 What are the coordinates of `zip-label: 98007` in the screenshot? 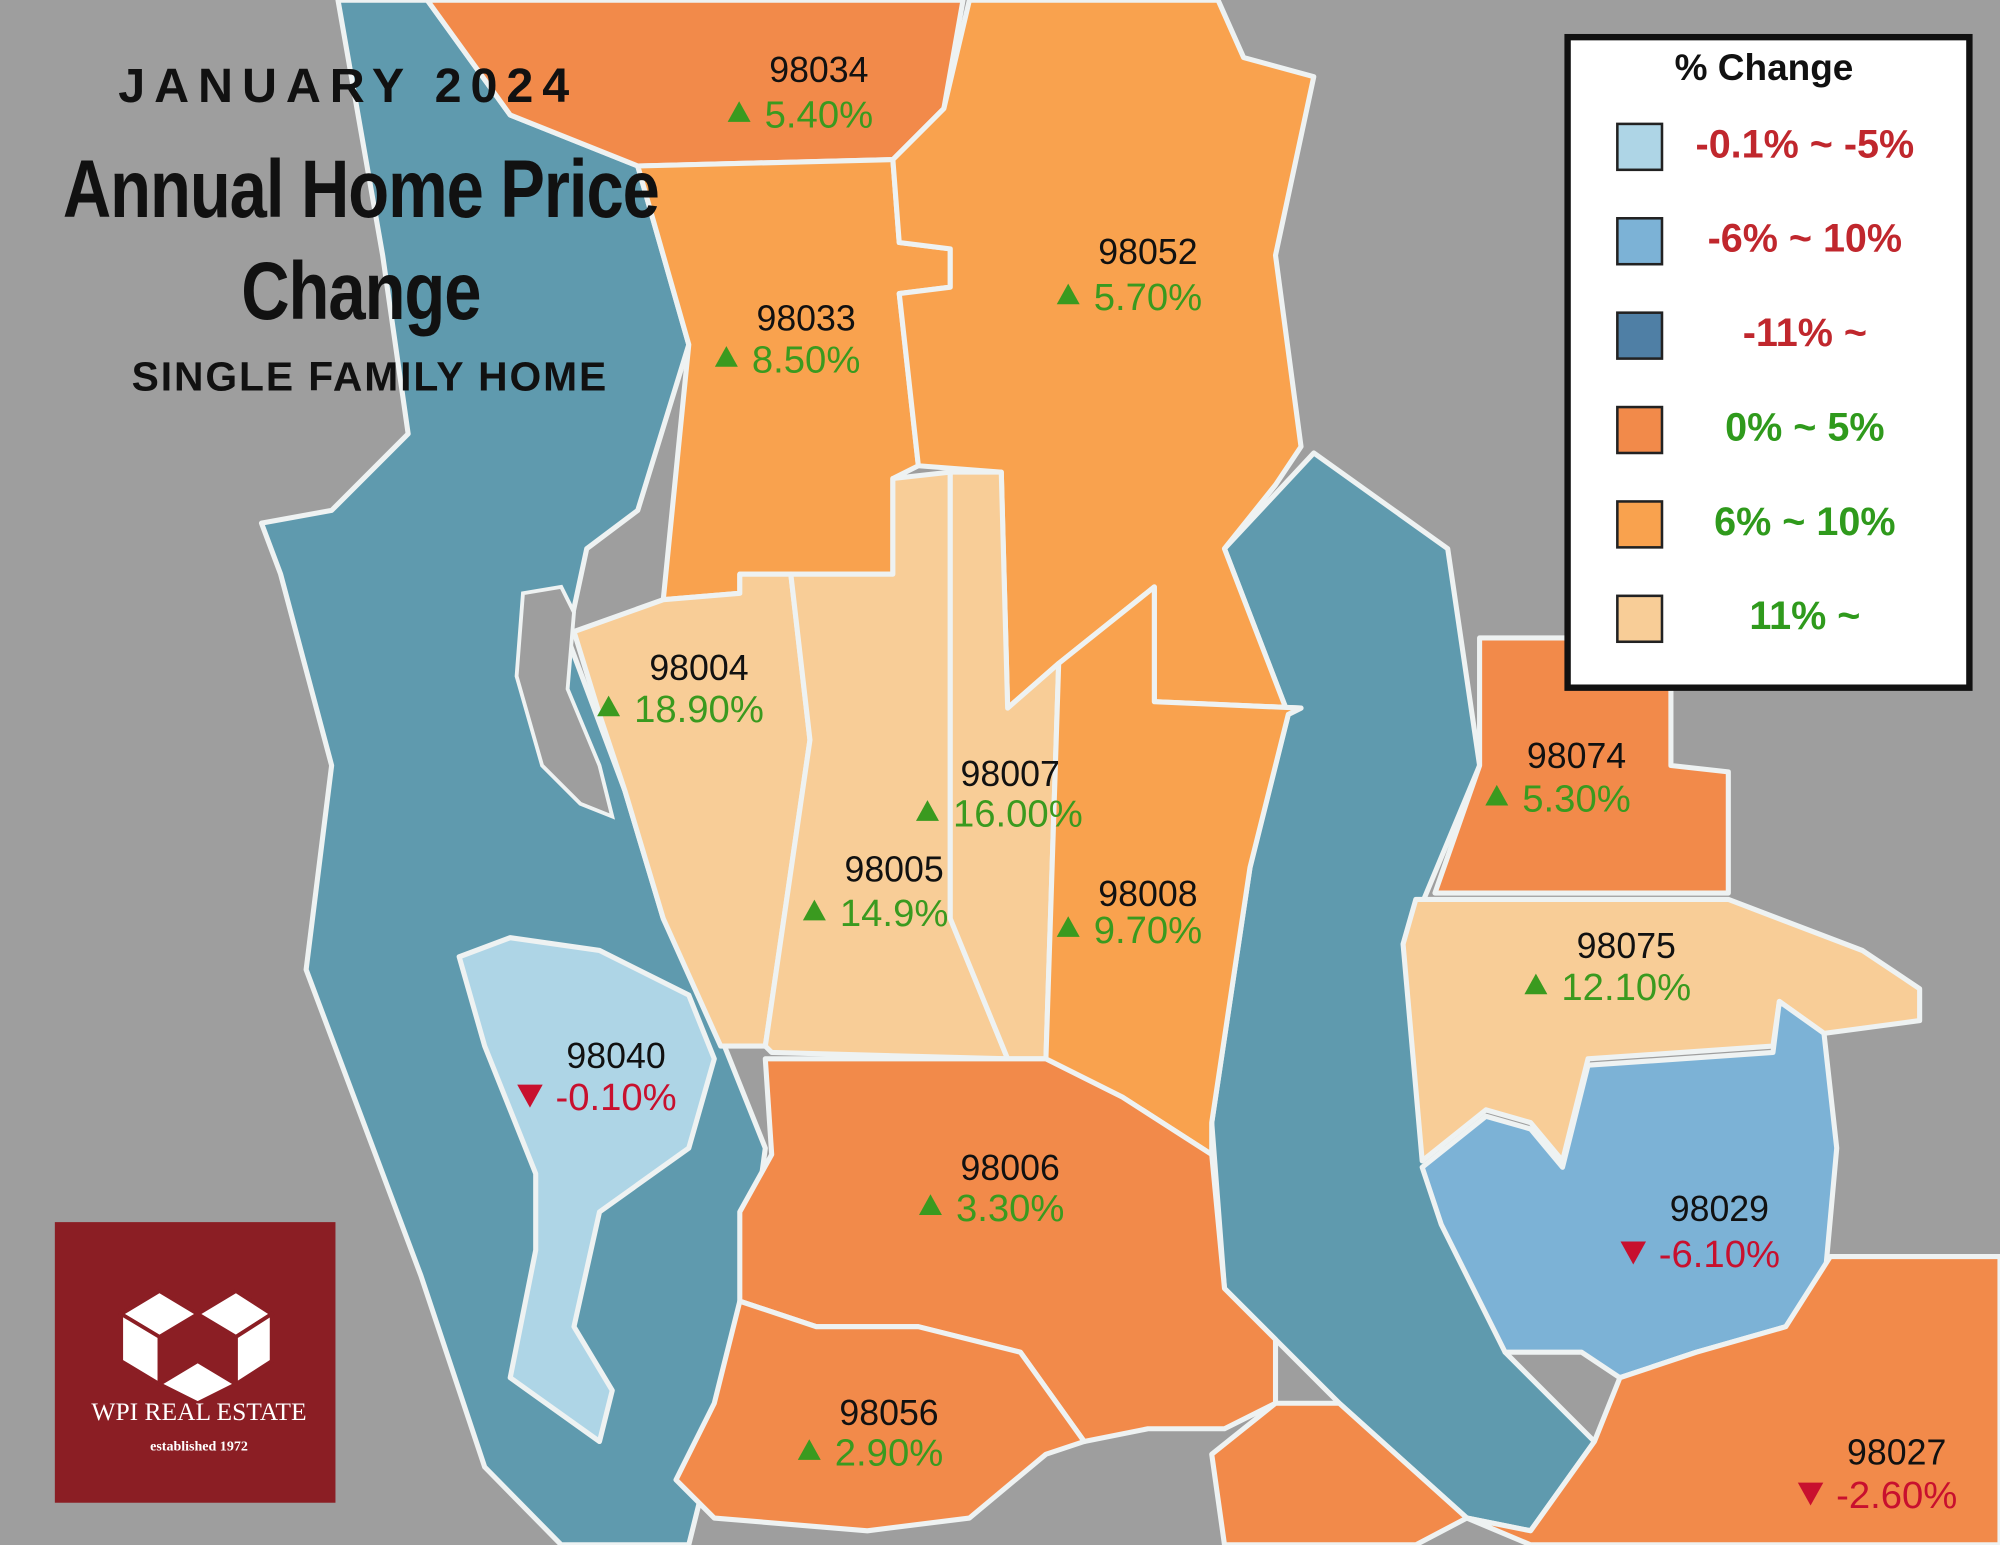 It's located at (1010, 774).